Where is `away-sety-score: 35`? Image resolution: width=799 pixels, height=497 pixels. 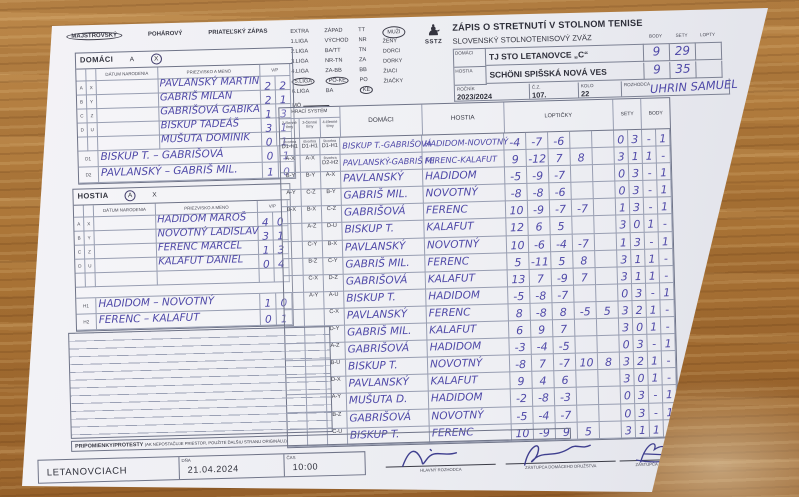 away-sety-score: 35 is located at coordinates (683, 70).